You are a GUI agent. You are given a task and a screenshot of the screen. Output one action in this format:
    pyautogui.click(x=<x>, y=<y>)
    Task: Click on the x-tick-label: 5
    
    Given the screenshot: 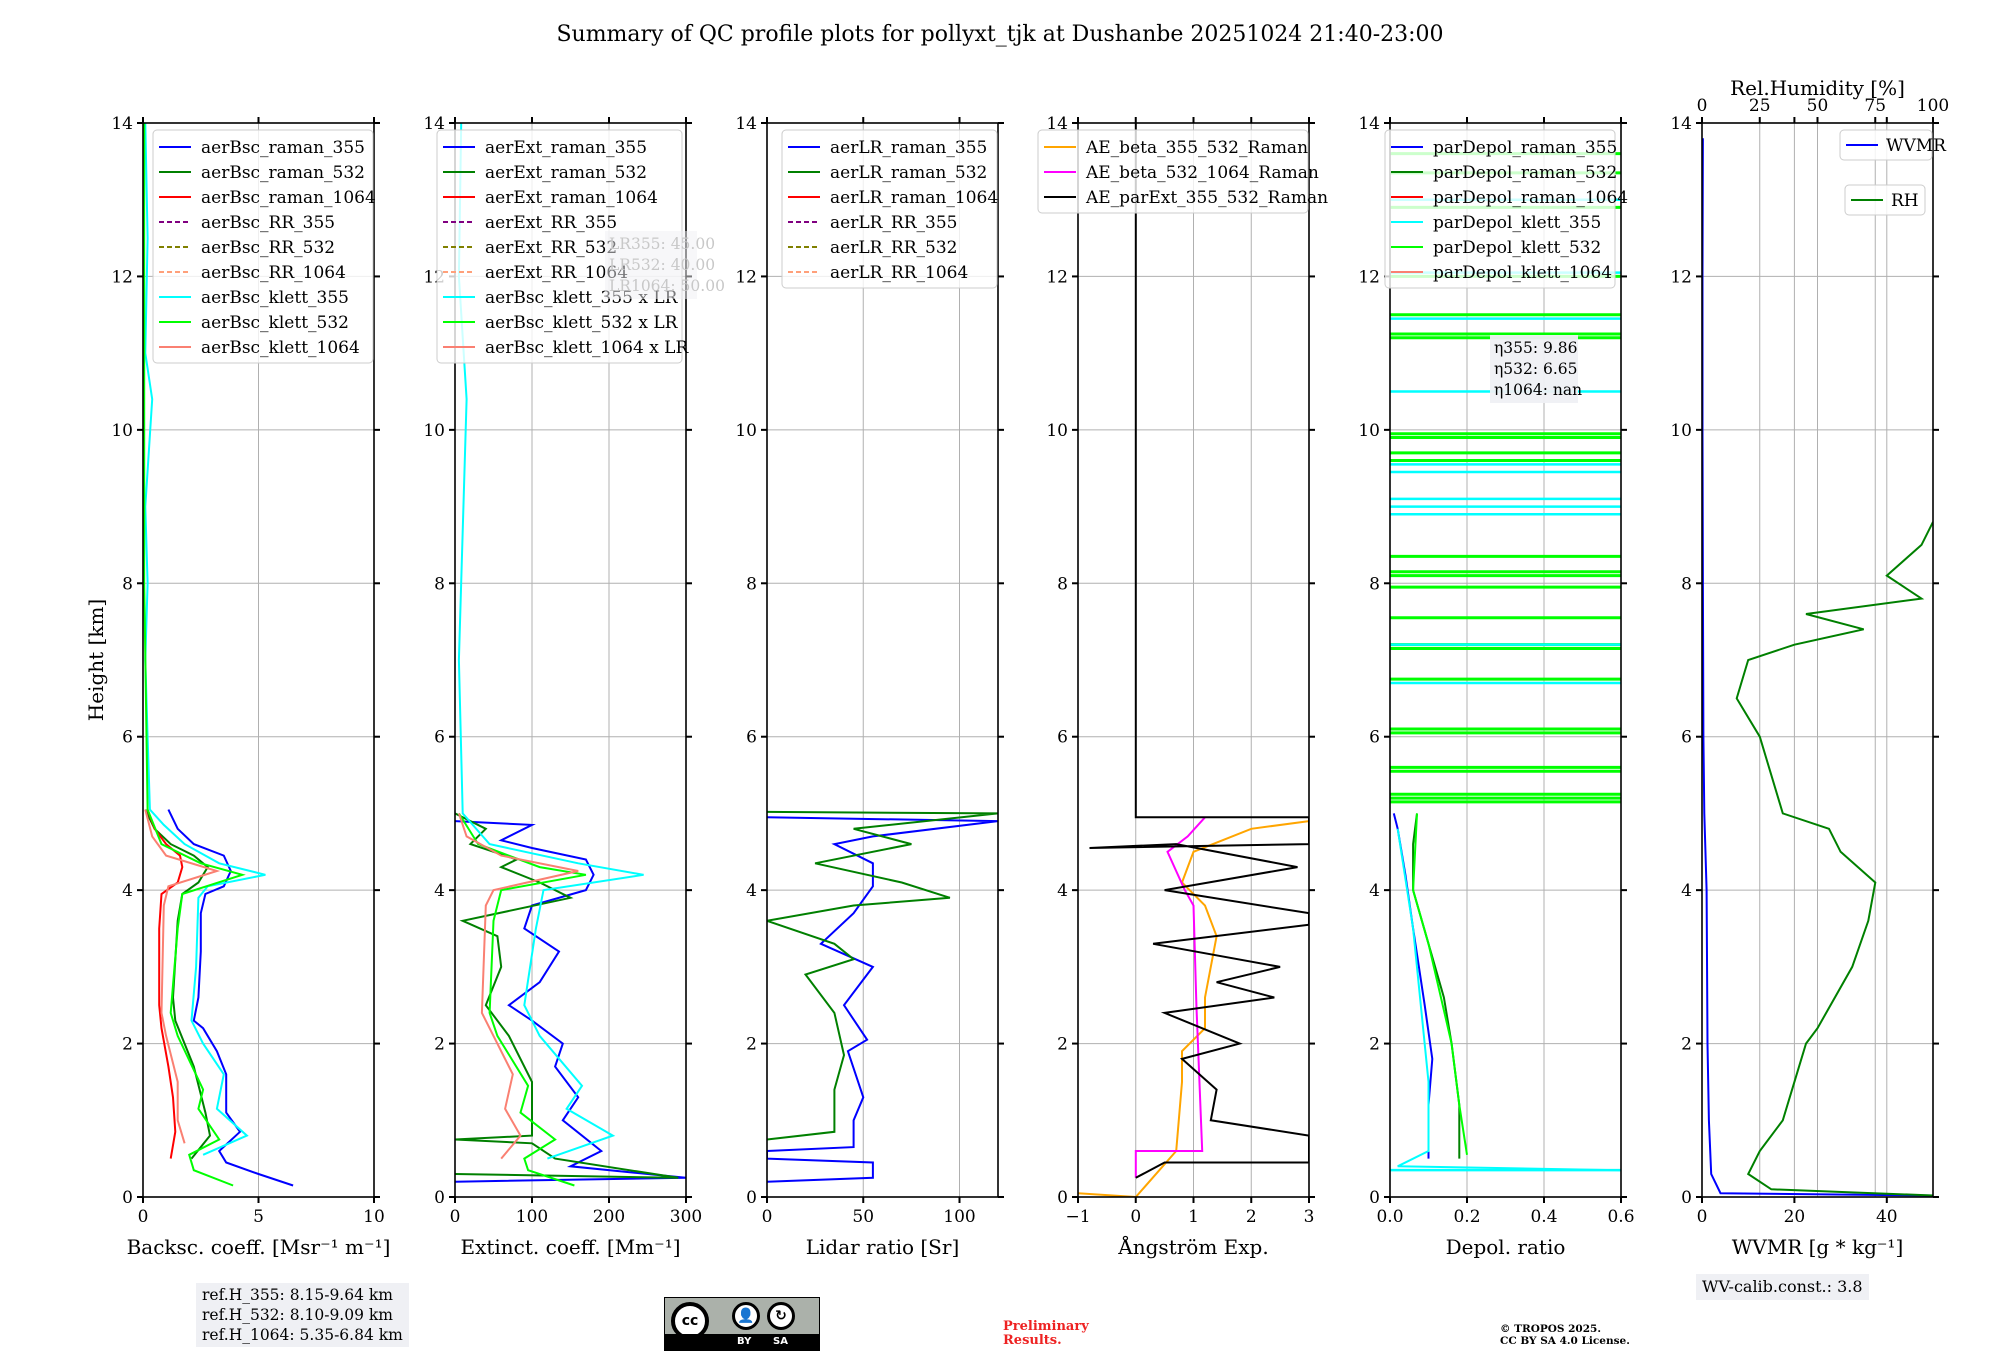 What is the action you would take?
    pyautogui.click(x=258, y=1217)
    